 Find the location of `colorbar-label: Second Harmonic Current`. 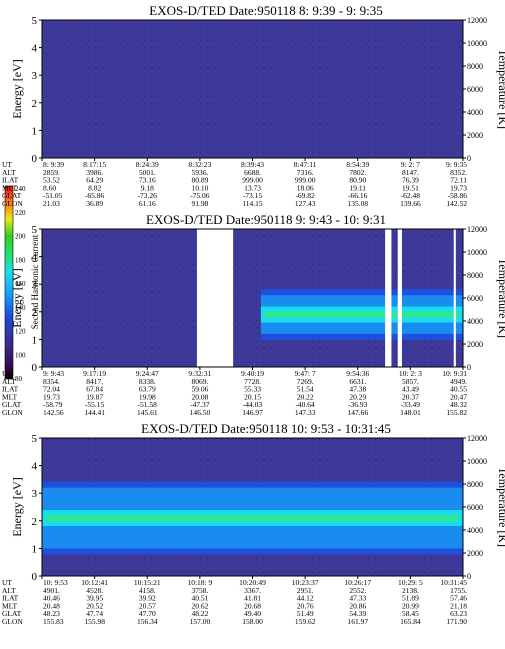

colorbar-label: Second Harmonic Current is located at coordinates (35, 281).